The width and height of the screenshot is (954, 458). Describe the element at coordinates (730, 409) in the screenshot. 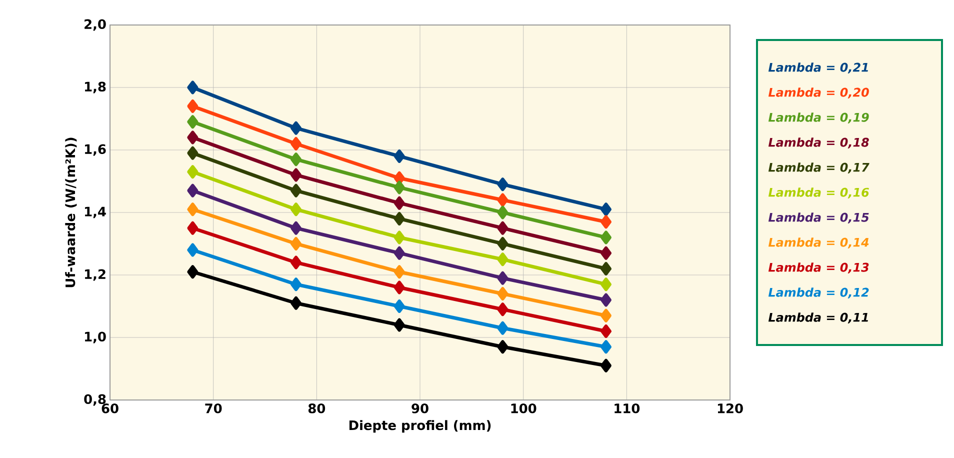

I see `x-tick-label: 120` at that location.